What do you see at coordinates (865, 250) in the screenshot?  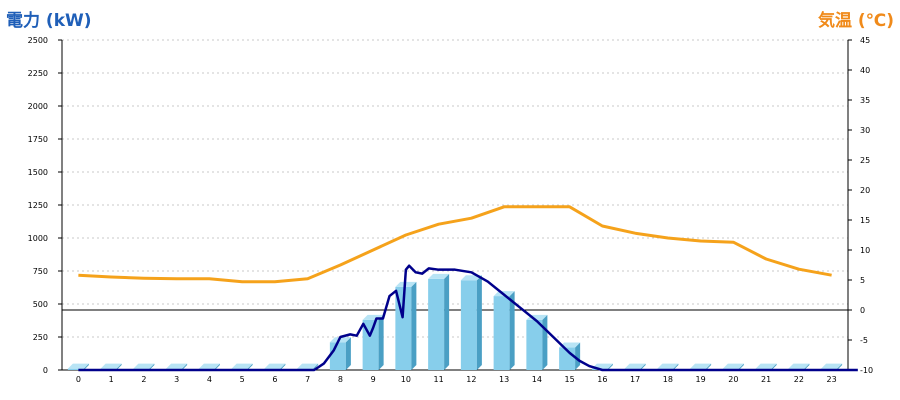 I see `right-tick-label: 10` at bounding box center [865, 250].